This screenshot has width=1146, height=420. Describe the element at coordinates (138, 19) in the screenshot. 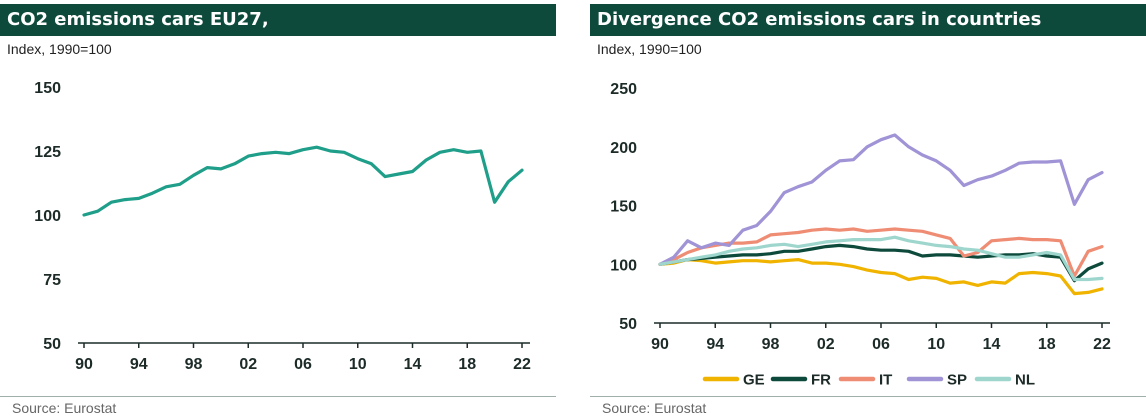

I see `chart-title: CO2 emissions cars EU27,` at that location.